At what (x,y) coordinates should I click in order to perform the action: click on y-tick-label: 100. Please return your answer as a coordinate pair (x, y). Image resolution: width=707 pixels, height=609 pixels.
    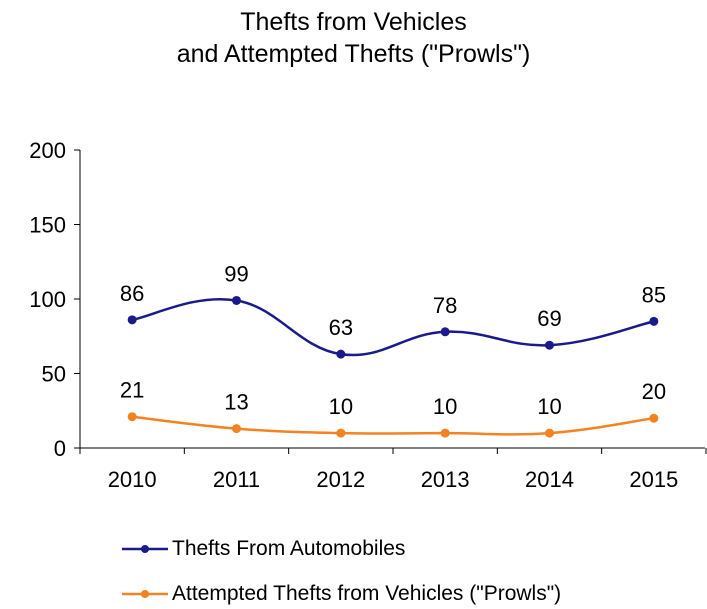
    Looking at the image, I should click on (47, 299).